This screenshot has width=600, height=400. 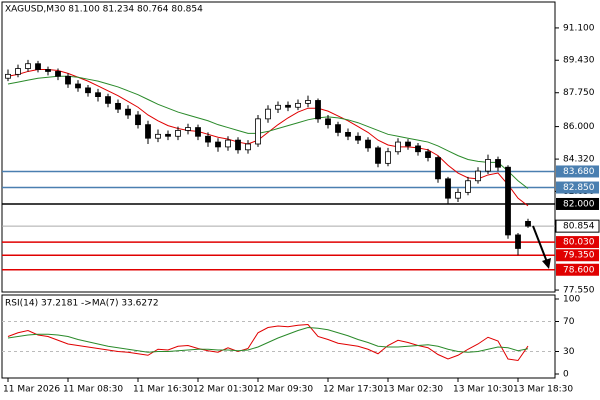 I want to click on current-price-label: 80.854, so click(x=579, y=227).